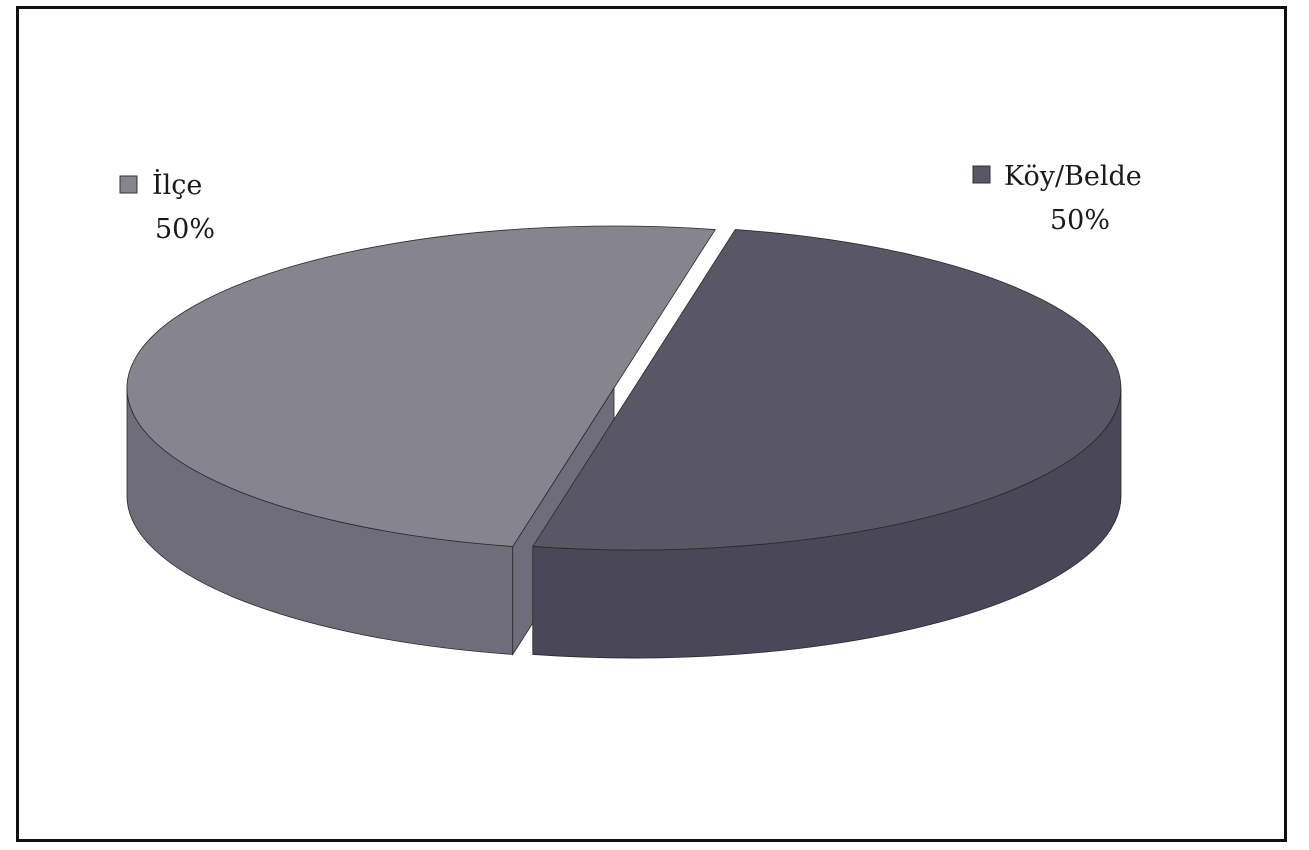 This screenshot has height=850, width=1309. What do you see at coordinates (981, 174) in the screenshot?
I see `legend-swatch-koy-belde` at bounding box center [981, 174].